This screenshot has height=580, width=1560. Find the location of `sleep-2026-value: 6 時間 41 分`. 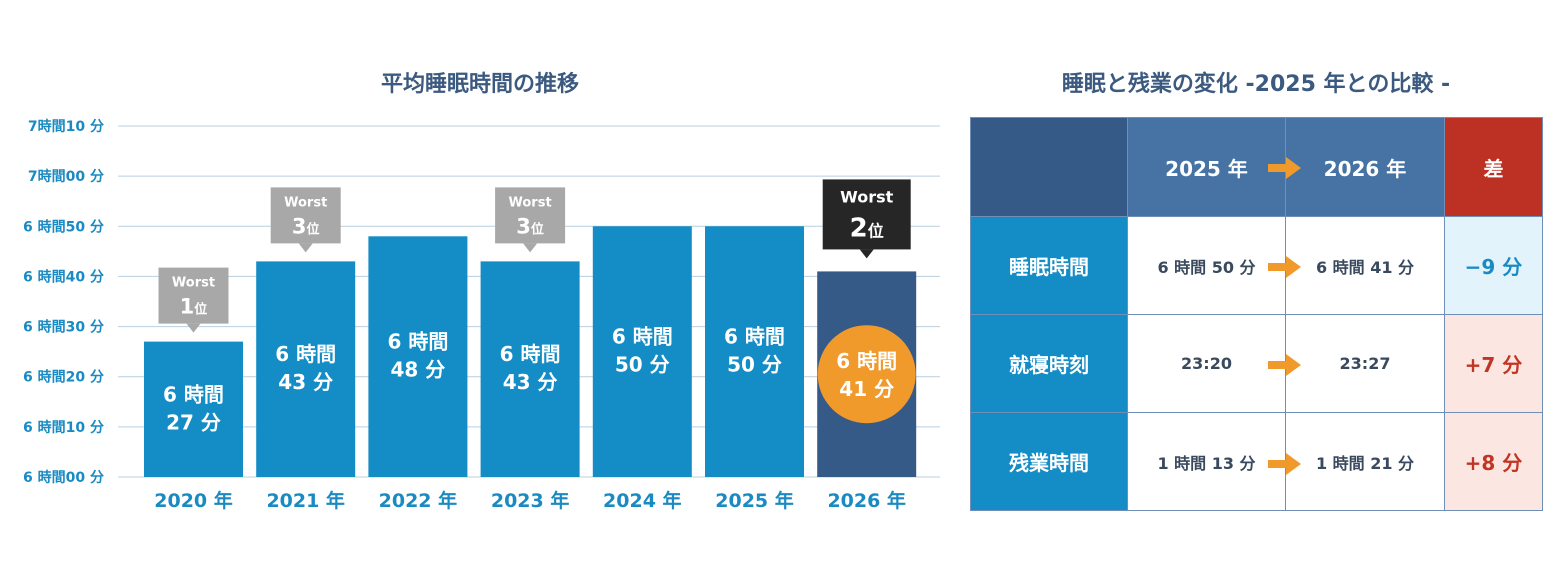

sleep-2026-value: 6 時間 41 分 is located at coordinates (1365, 265).